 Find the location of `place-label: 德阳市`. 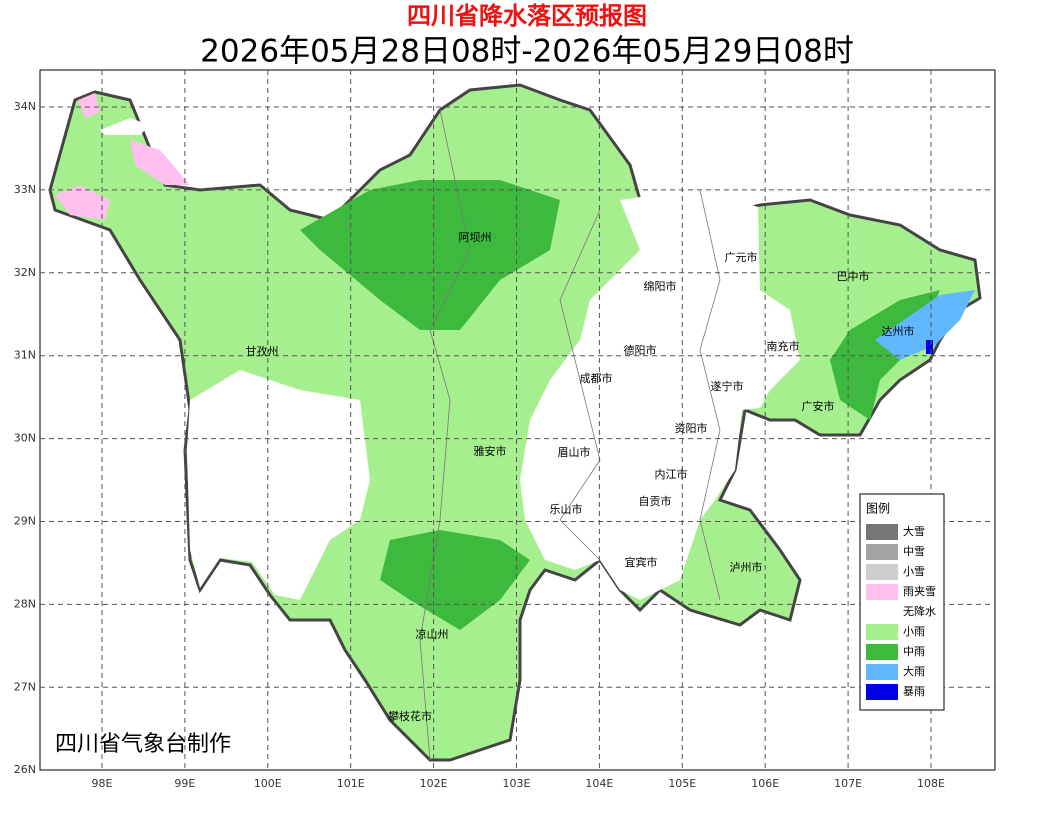

place-label: 德阳市 is located at coordinates (640, 350).